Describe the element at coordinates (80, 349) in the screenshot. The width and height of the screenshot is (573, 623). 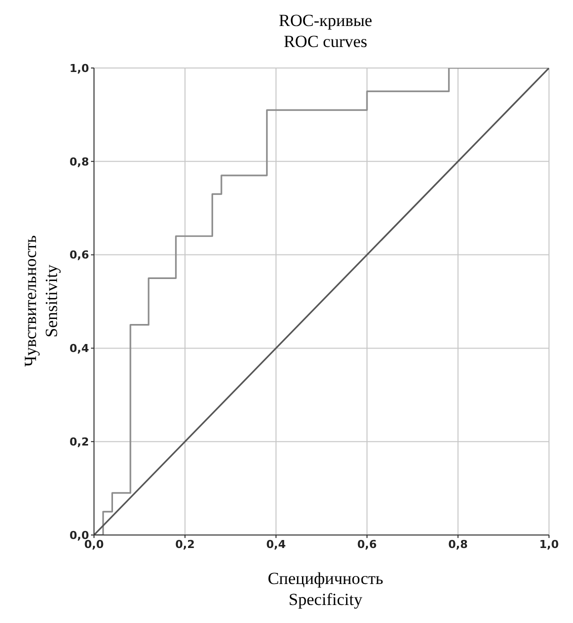
I see `y-tick-label: 0,4` at that location.